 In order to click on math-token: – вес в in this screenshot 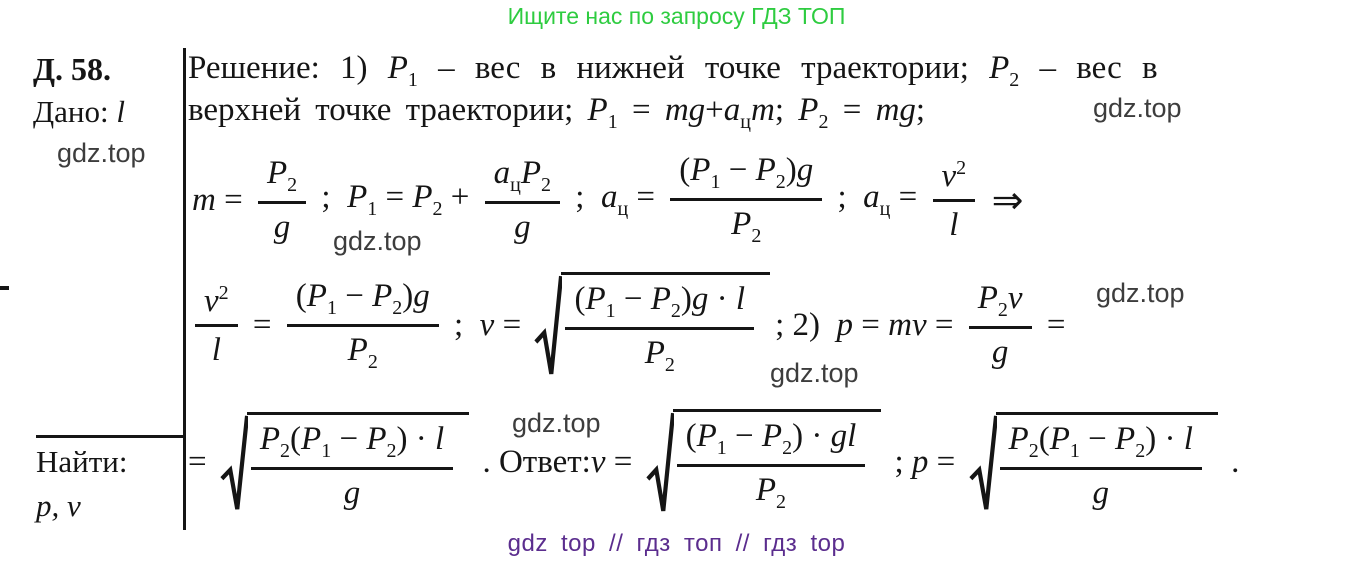, I will do `click(1088, 68)`.